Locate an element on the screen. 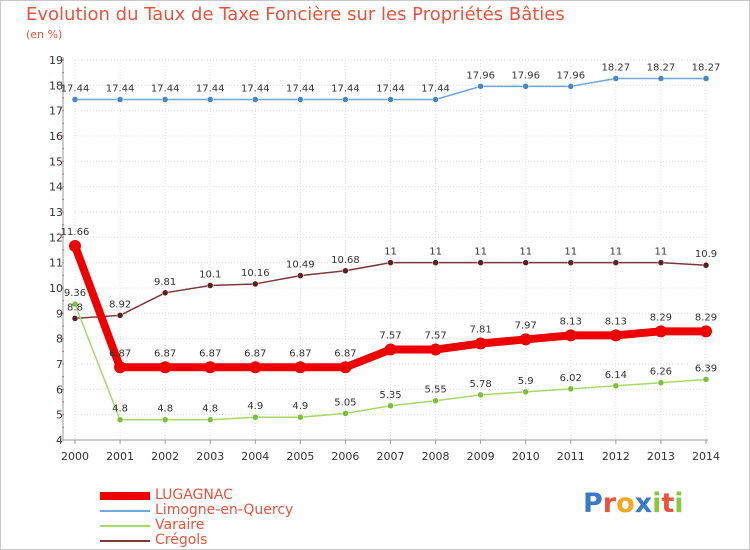  y-tick-label: 16 is located at coordinates (56, 136).